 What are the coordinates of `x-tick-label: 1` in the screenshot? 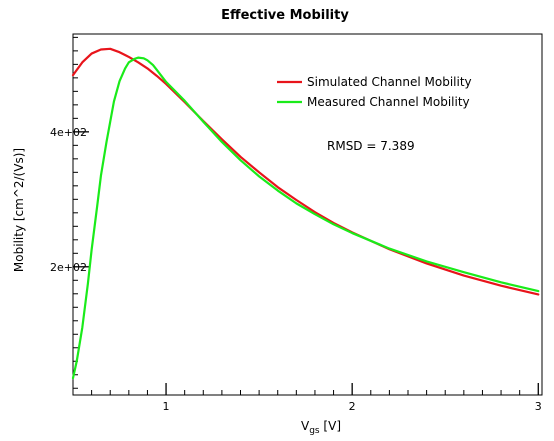 It's located at (166, 406).